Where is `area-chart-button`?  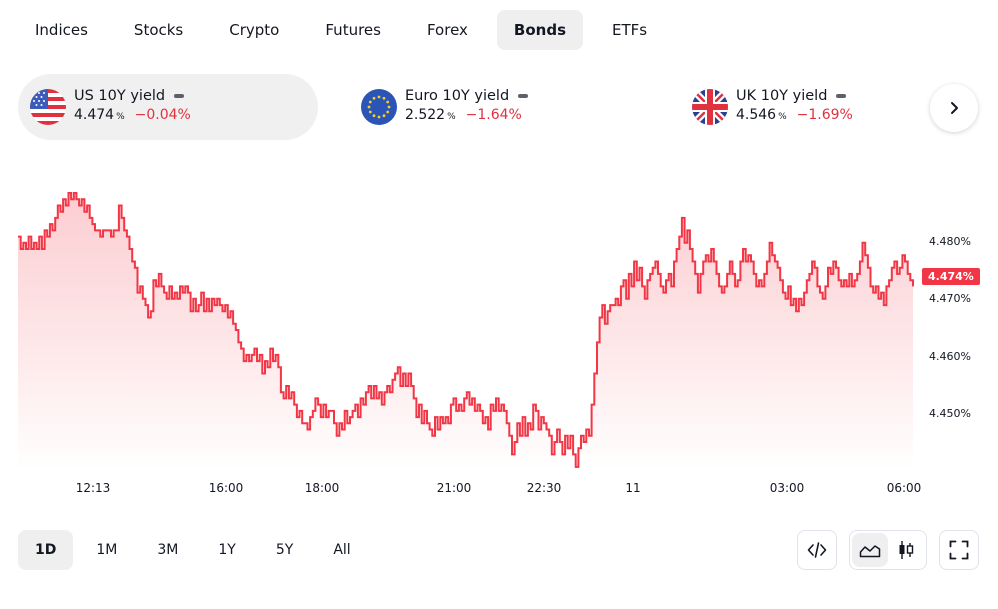
area-chart-button is located at coordinates (870, 550).